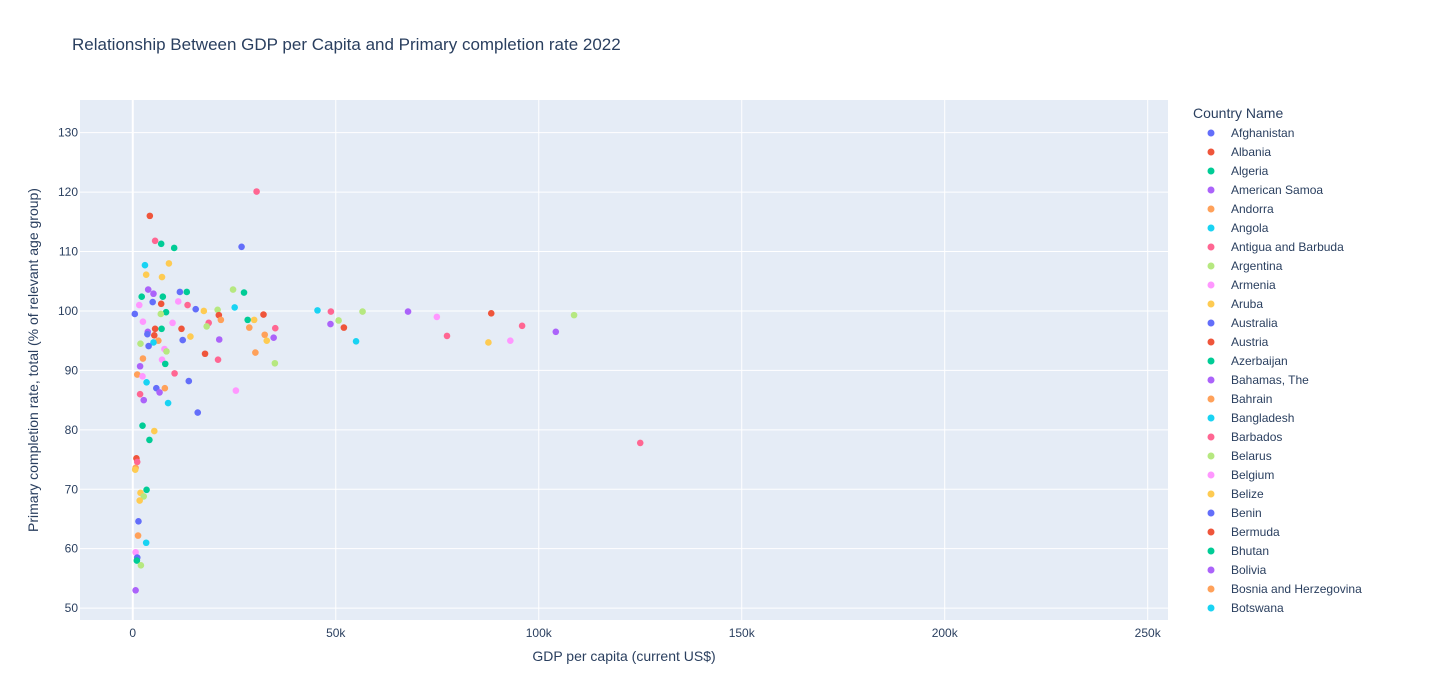 This screenshot has height=700, width=1437. I want to click on legend-label: Antigua and Barbuda, so click(1287, 247).